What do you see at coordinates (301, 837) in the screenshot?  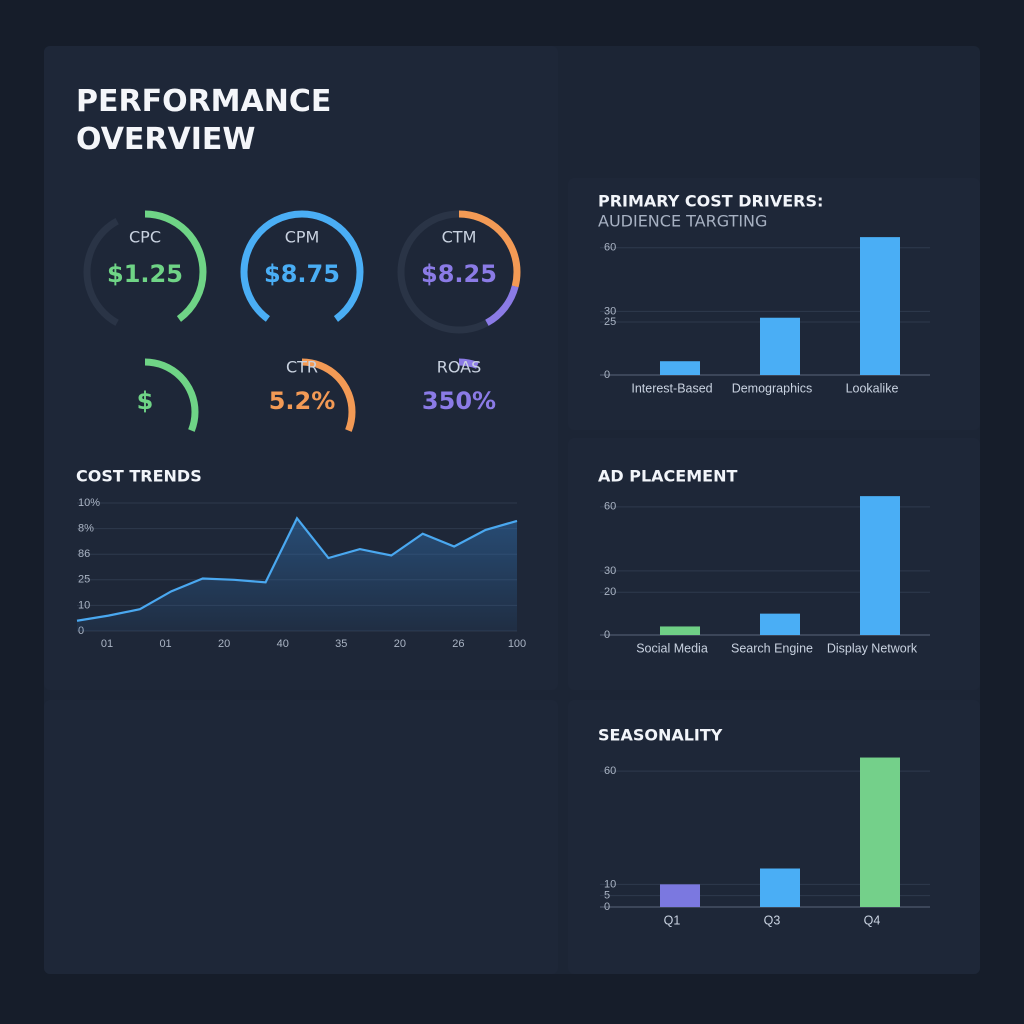 I see `empty-panel` at bounding box center [301, 837].